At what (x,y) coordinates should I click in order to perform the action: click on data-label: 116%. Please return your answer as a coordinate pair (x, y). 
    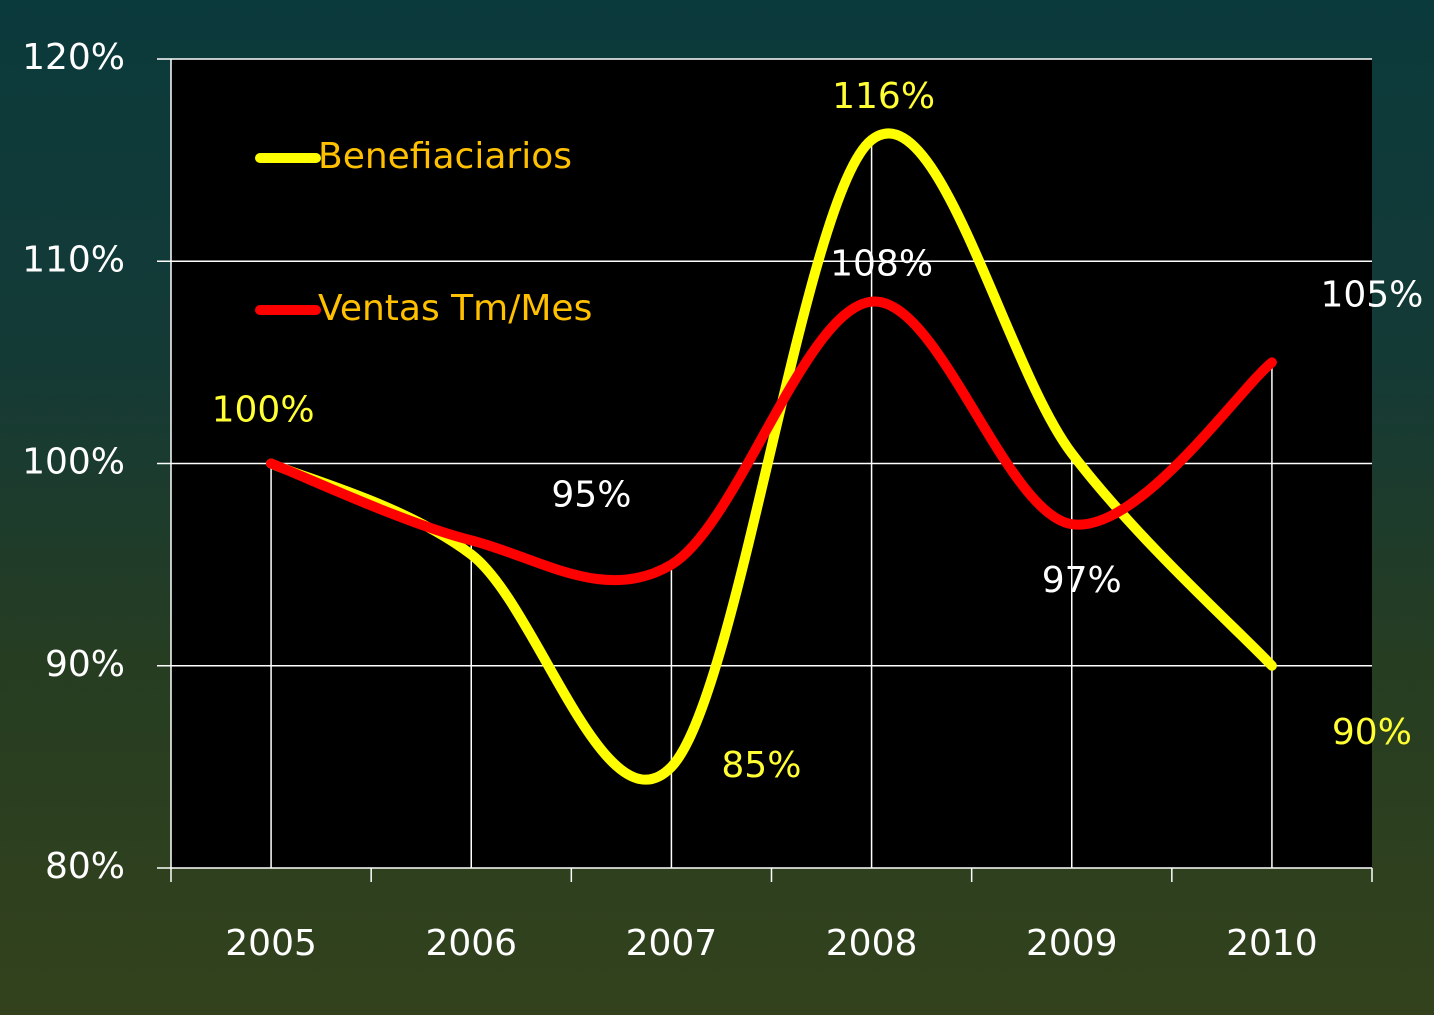
    Looking at the image, I should click on (883, 96).